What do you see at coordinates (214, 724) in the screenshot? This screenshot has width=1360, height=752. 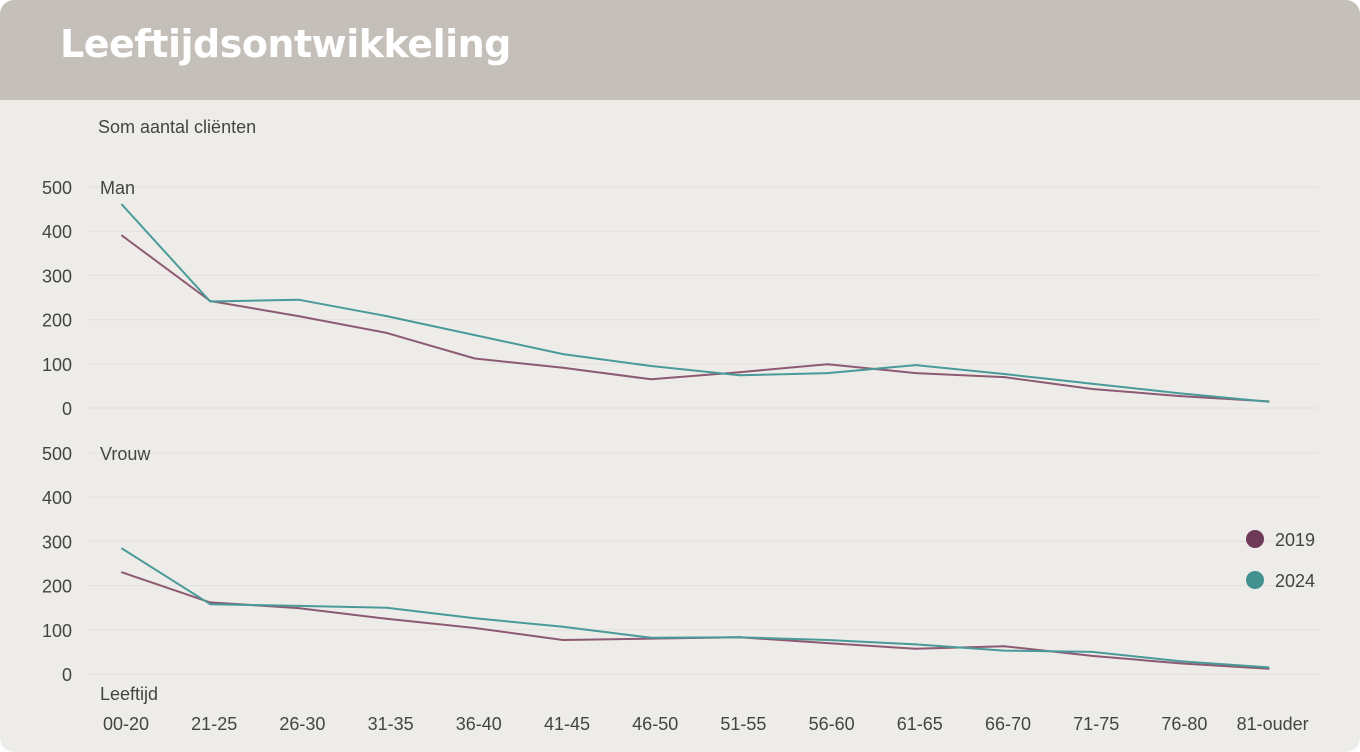 I see `x-tick-label: 21-25` at bounding box center [214, 724].